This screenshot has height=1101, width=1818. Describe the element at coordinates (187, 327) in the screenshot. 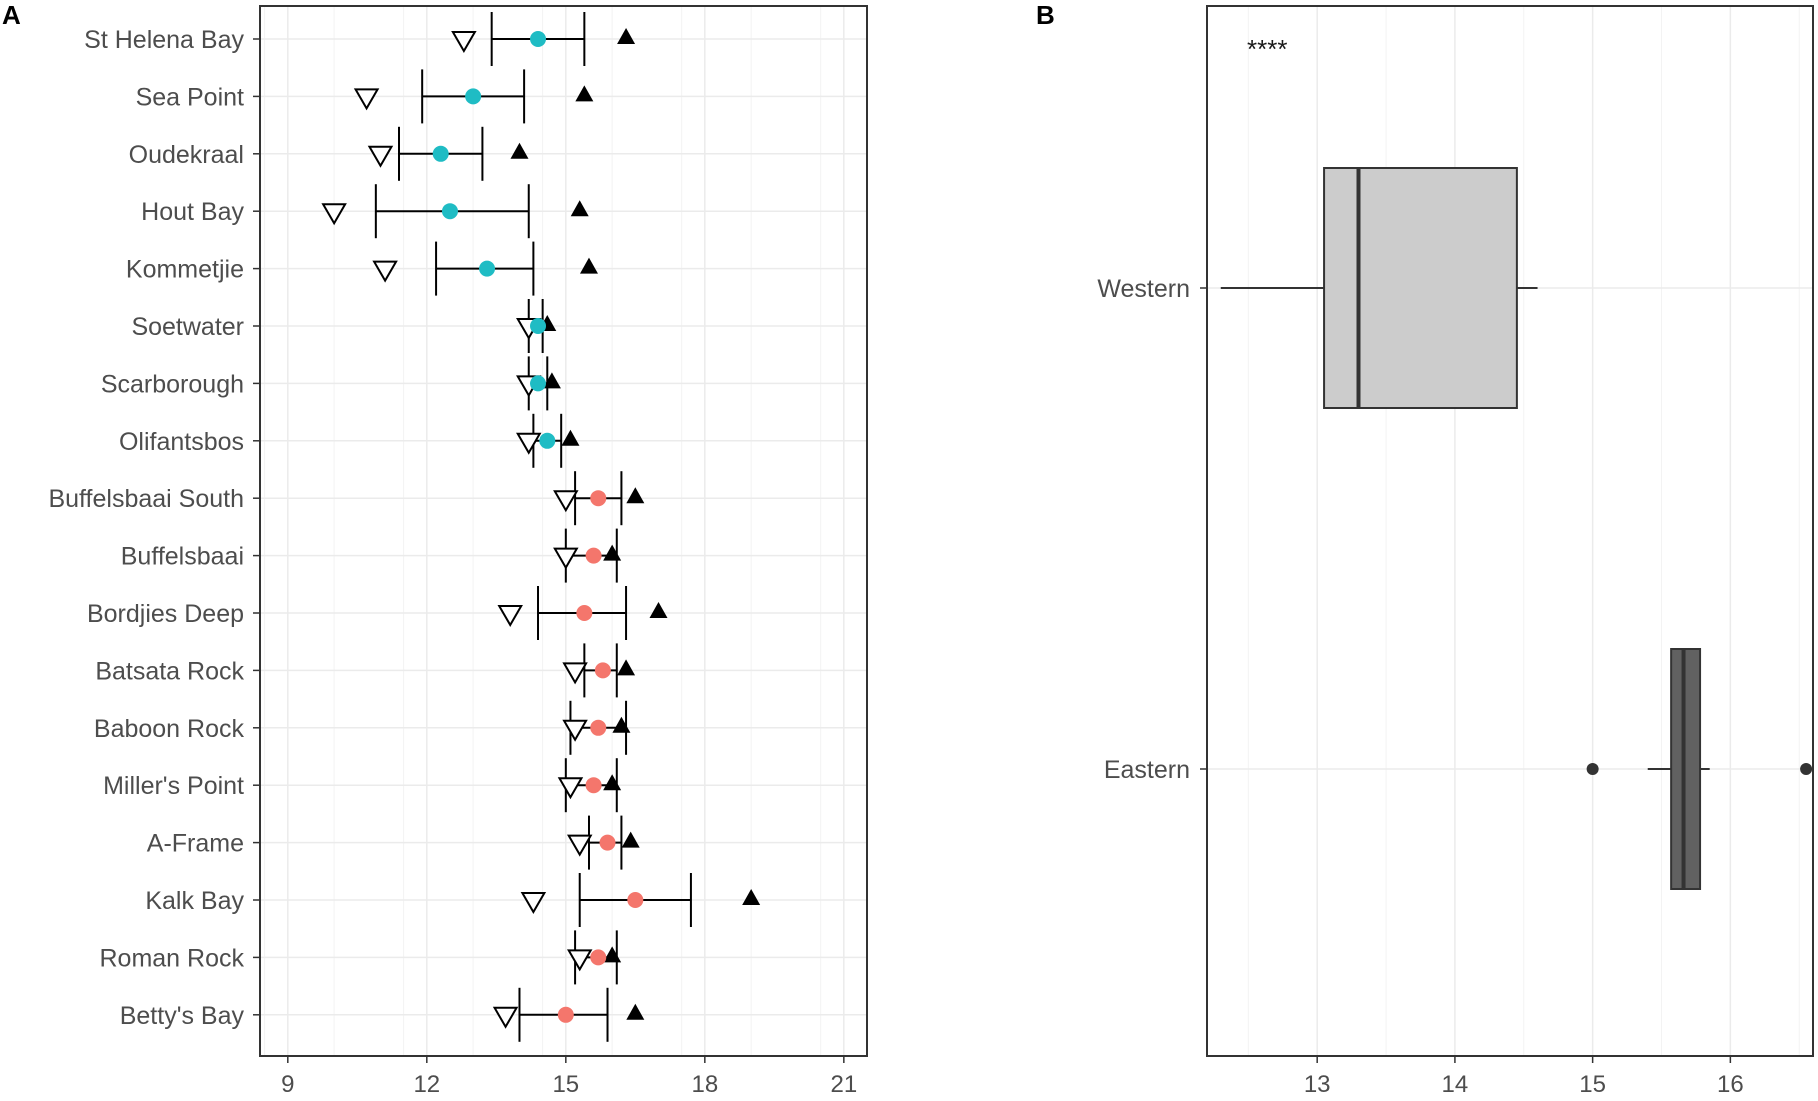

I see `site-label: Soetwater` at that location.